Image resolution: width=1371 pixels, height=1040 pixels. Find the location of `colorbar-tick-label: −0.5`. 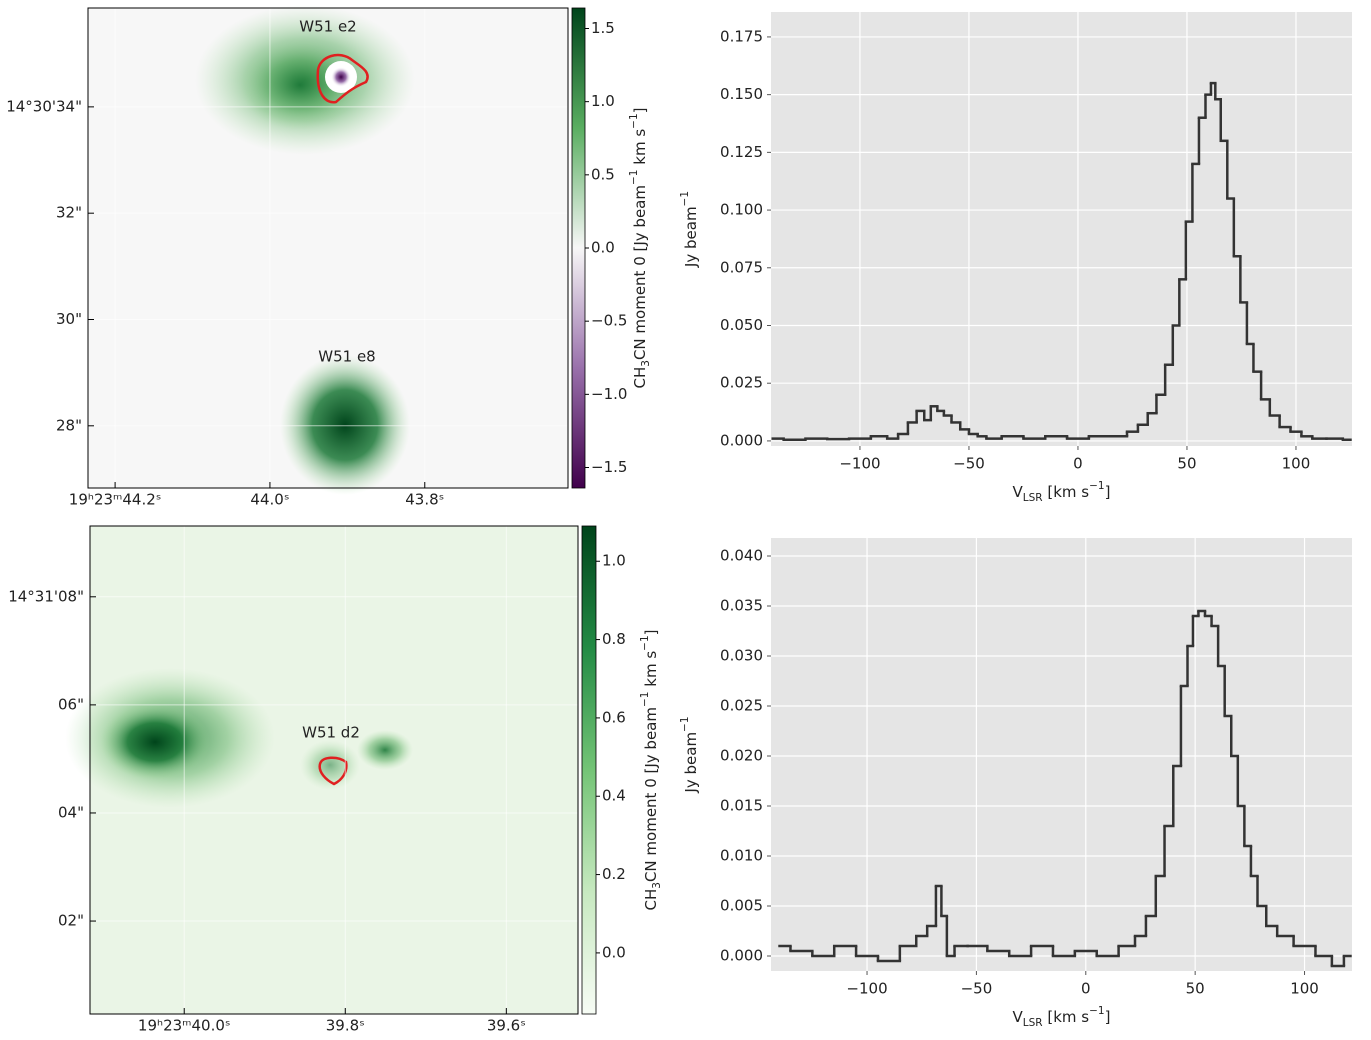

colorbar-tick-label: −0.5 is located at coordinates (609, 321).